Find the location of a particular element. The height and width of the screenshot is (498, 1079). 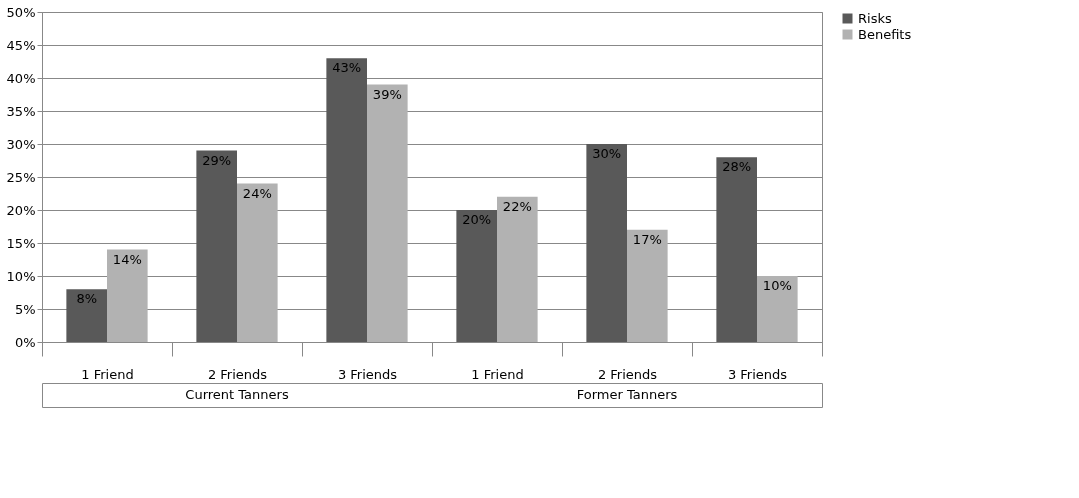

y-tick-label: 0% is located at coordinates (25, 342).